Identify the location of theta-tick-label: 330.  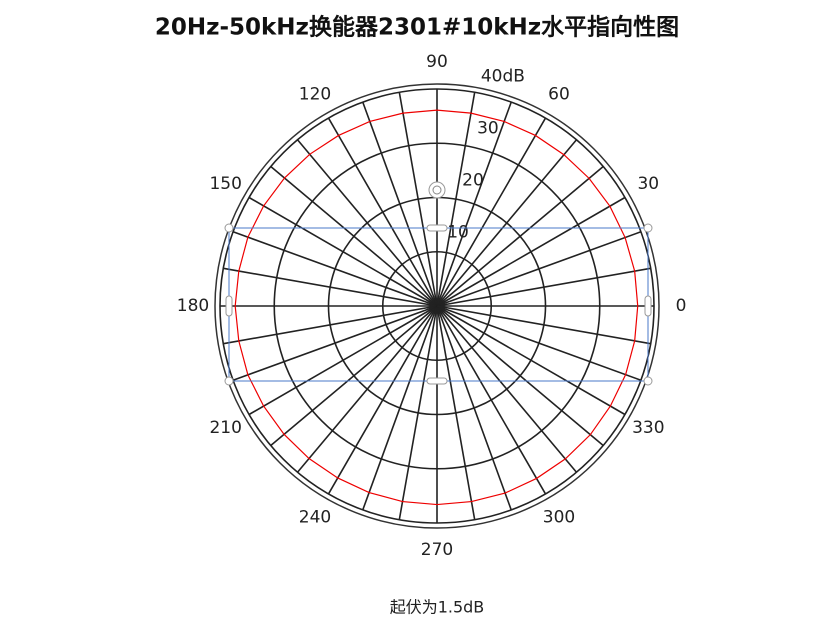
(648, 428).